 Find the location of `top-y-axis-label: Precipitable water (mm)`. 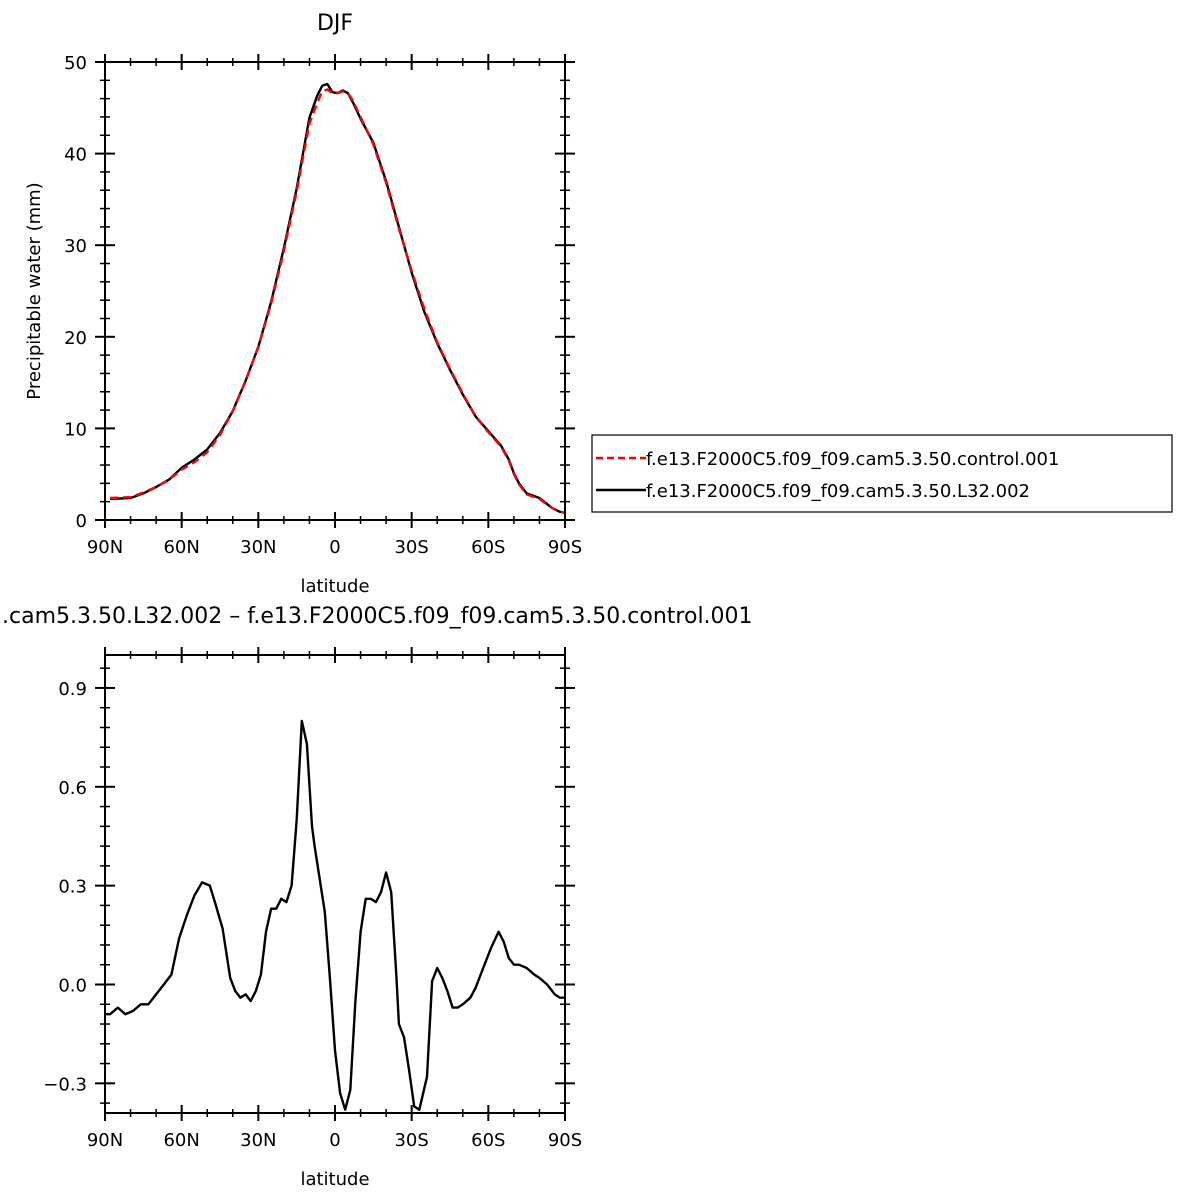

top-y-axis-label: Precipitable water (mm) is located at coordinates (34, 290).